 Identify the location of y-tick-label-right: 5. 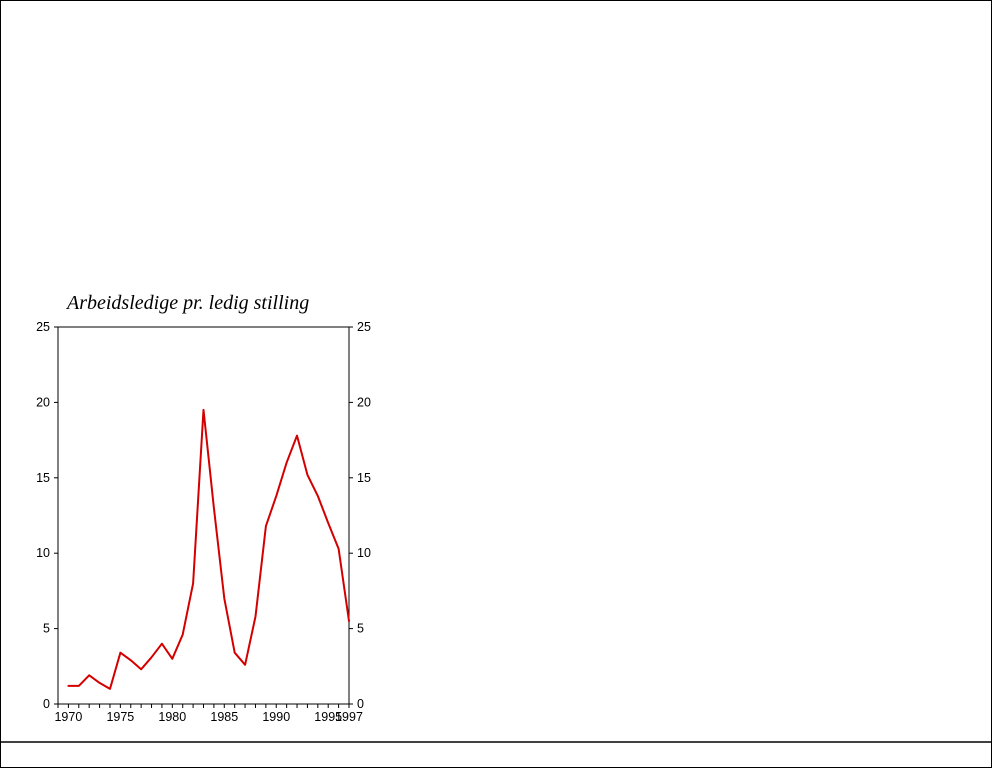
(360, 629).